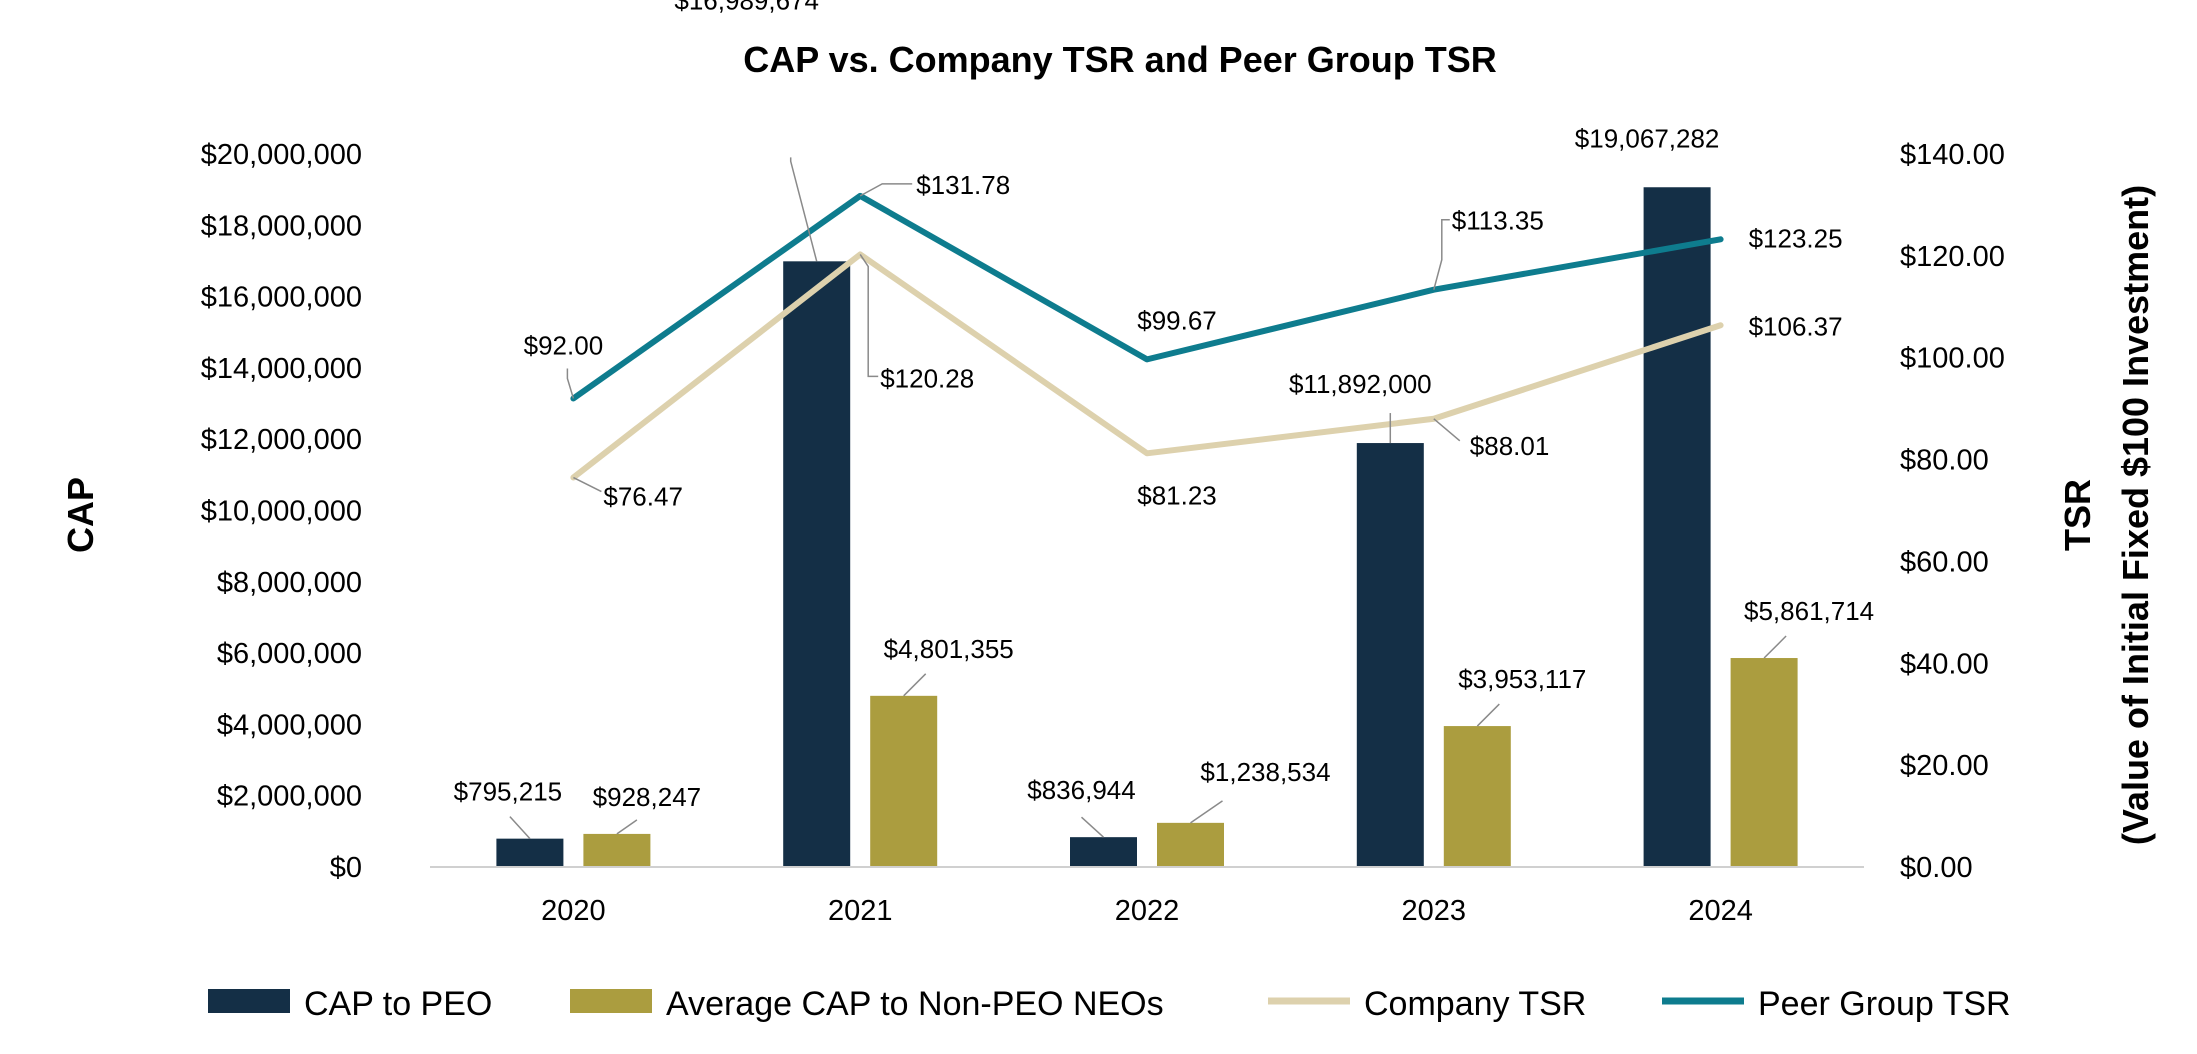 This screenshot has width=2197, height=1054. Describe the element at coordinates (573, 911) in the screenshot. I see `x-tick-label: 2020` at that location.